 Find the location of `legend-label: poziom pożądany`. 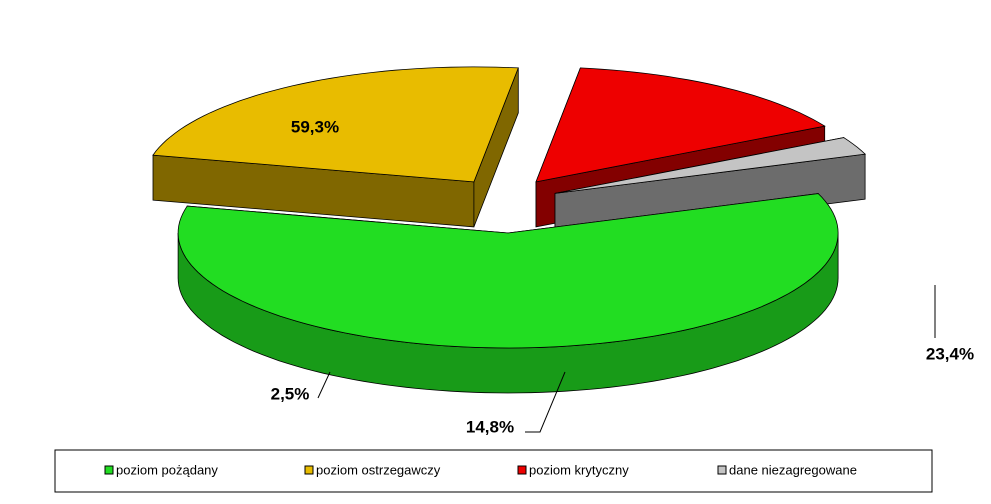

legend-label: poziom pożądany is located at coordinates (167, 469).